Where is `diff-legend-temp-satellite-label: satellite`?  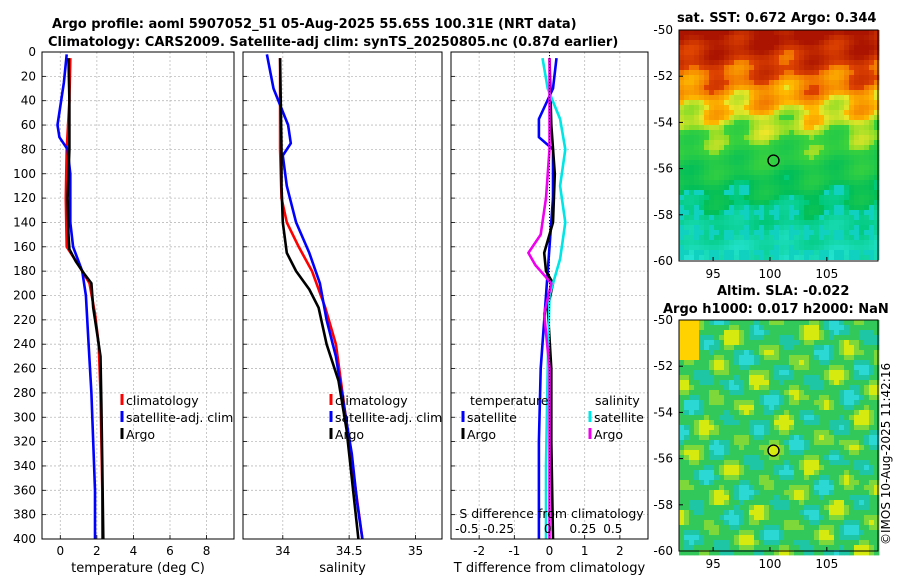
diff-legend-temp-satellite-label: satellite is located at coordinates (492, 417).